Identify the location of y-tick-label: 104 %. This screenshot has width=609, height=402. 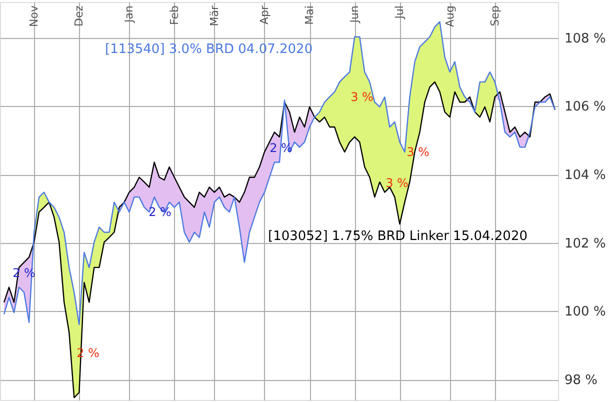
(585, 176).